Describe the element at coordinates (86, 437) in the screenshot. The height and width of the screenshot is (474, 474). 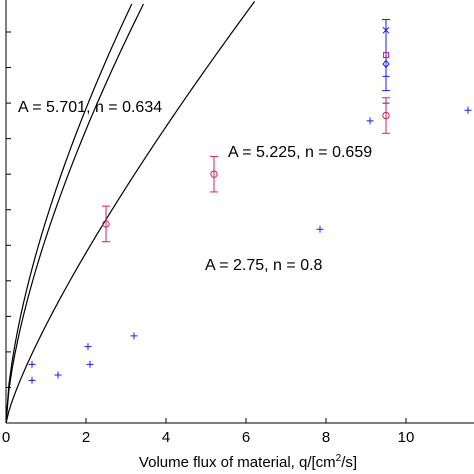
I see `x-tick-label: 2` at that location.